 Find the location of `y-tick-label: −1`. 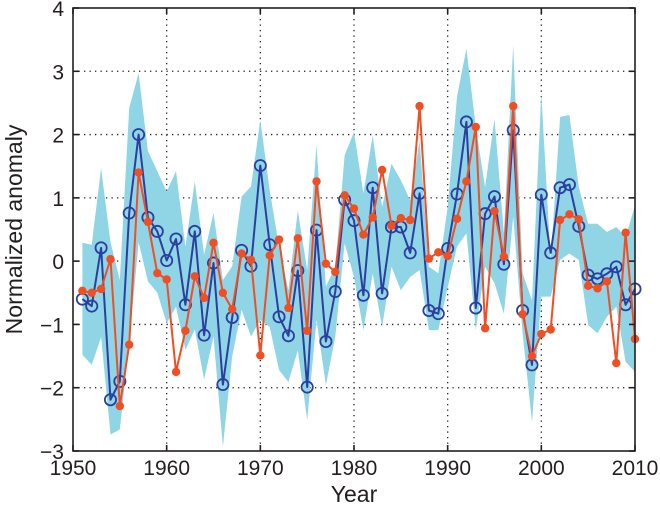

y-tick-label: −1 is located at coordinates (52, 325).